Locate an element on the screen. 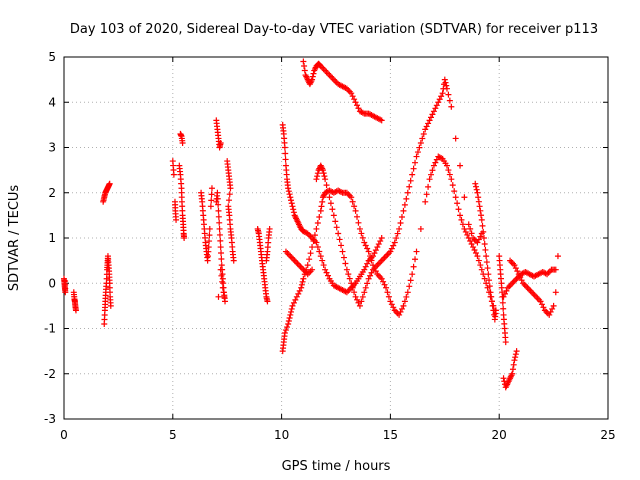 Image resolution: width=640 pixels, height=480 pixels. y-tick-label: 2 is located at coordinates (52, 193).